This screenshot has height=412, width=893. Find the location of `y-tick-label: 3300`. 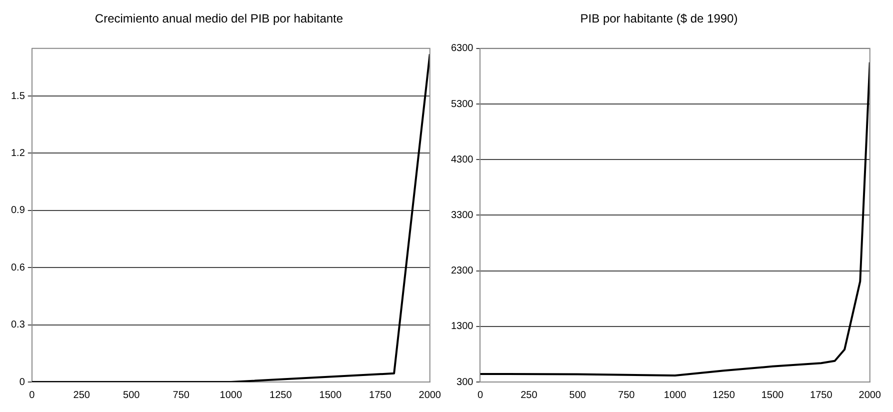

y-tick-label: 3300 is located at coordinates (462, 215).